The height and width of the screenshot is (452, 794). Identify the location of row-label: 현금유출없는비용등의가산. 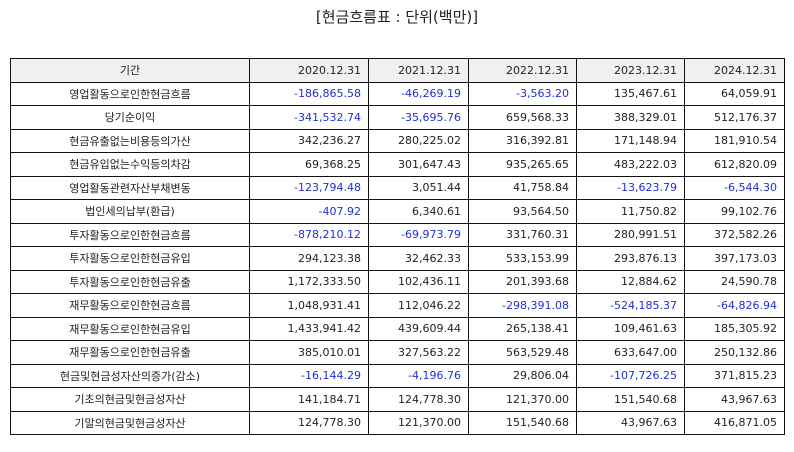
(130, 140).